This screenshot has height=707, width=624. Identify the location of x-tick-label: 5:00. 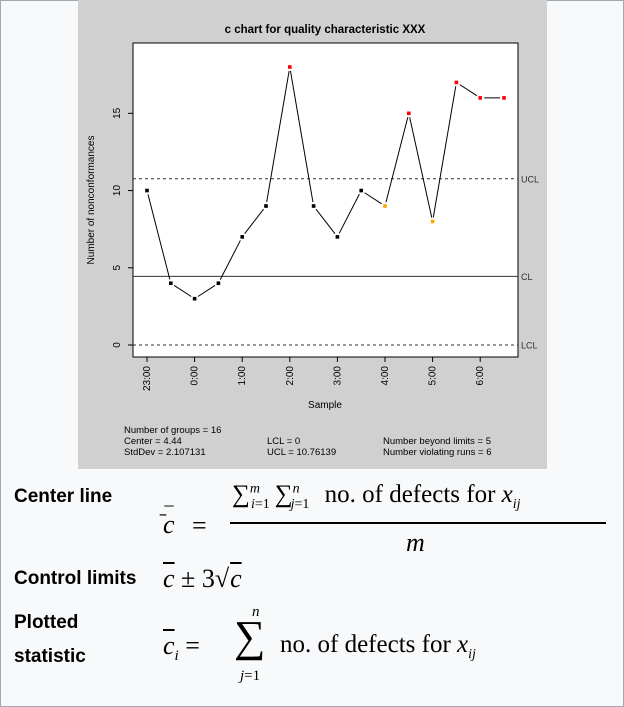
(433, 376).